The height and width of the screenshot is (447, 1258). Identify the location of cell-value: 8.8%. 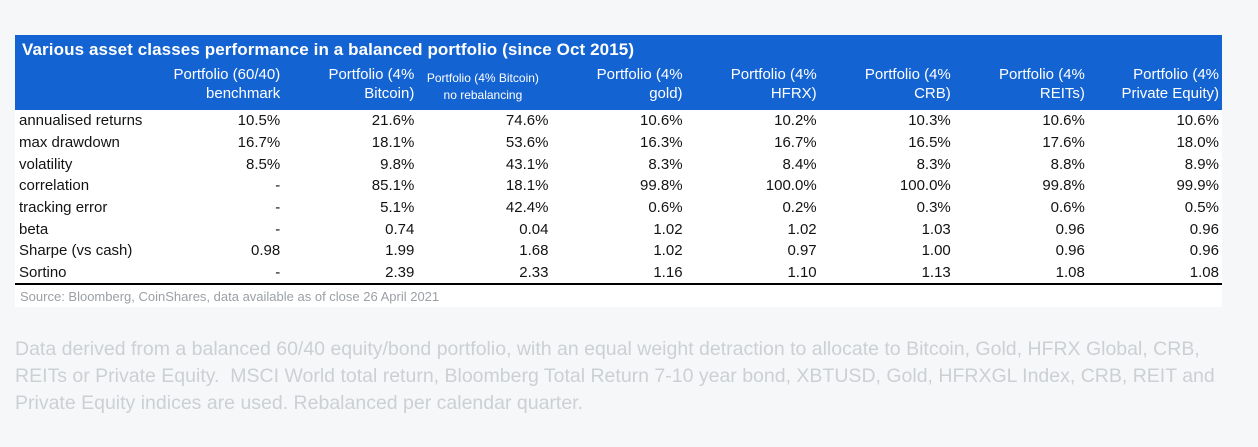
(1067, 164).